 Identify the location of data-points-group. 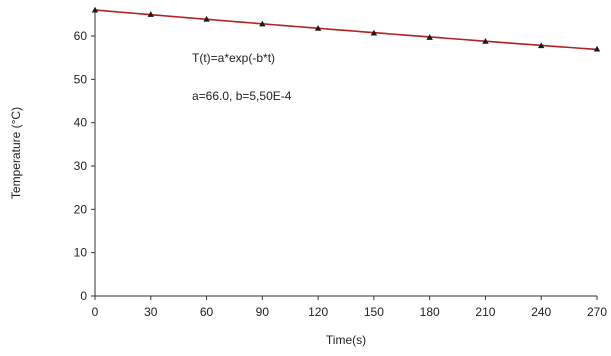
(346, 29).